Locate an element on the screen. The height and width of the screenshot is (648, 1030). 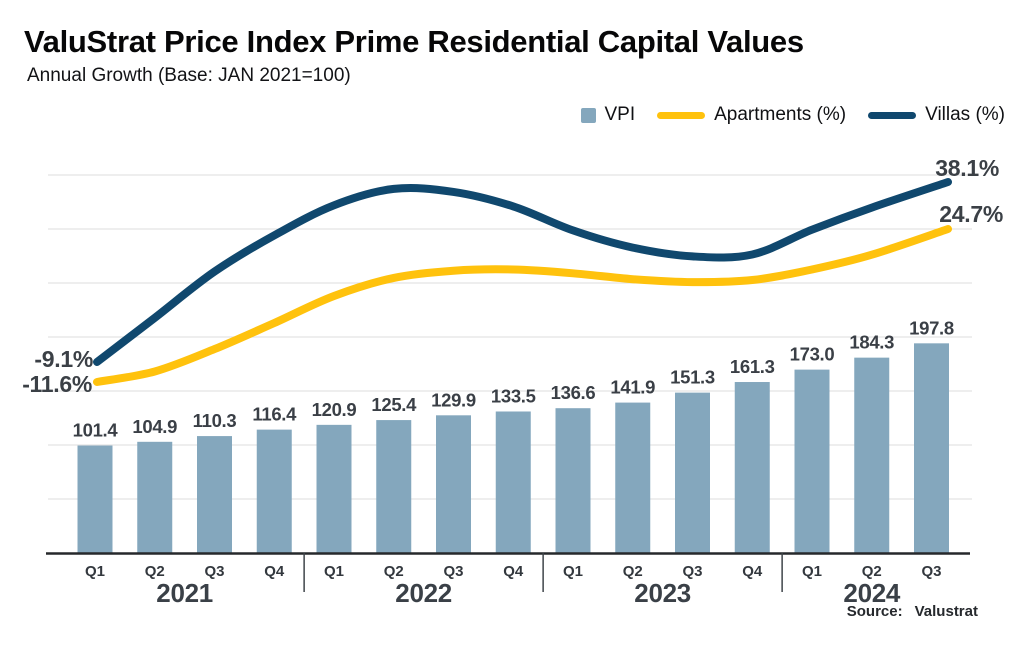
bar-value-label: 125.4 is located at coordinates (394, 404).